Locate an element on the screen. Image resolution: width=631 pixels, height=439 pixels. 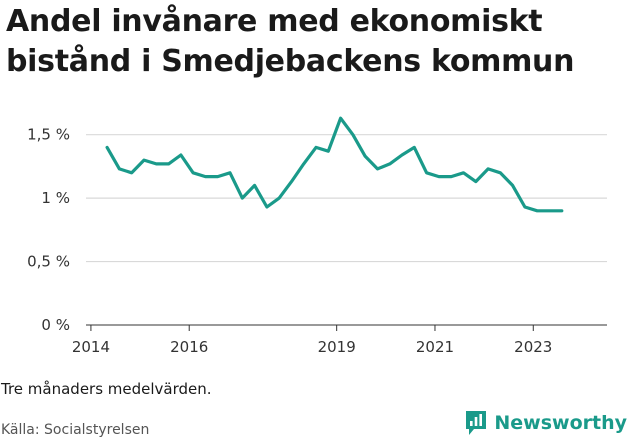
x-tick-labels: 2014 2016 2019 2021 2023 is located at coordinates (312, 347).